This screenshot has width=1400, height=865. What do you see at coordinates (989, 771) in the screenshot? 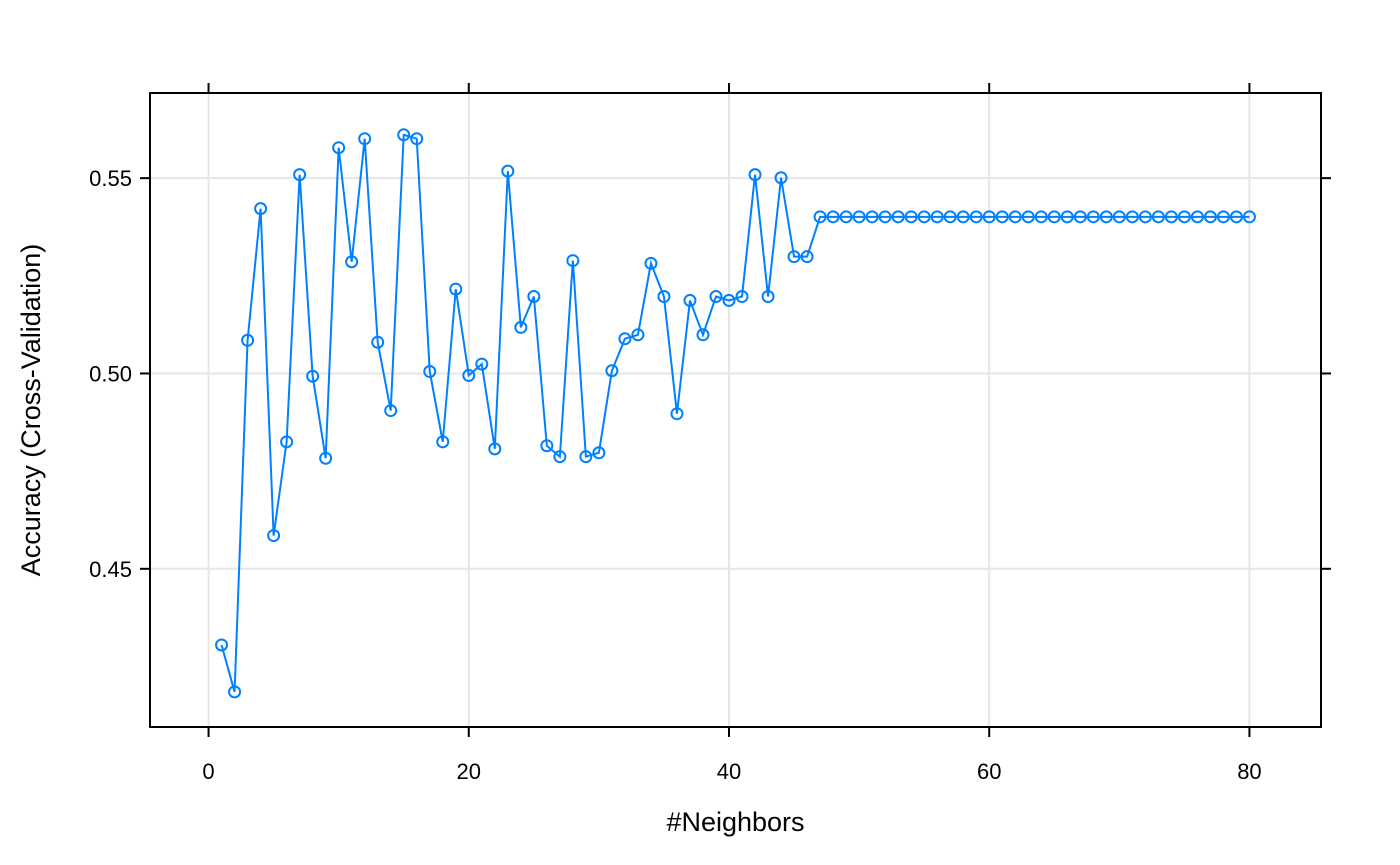
I see `x-tick-label: 60` at bounding box center [989, 771].